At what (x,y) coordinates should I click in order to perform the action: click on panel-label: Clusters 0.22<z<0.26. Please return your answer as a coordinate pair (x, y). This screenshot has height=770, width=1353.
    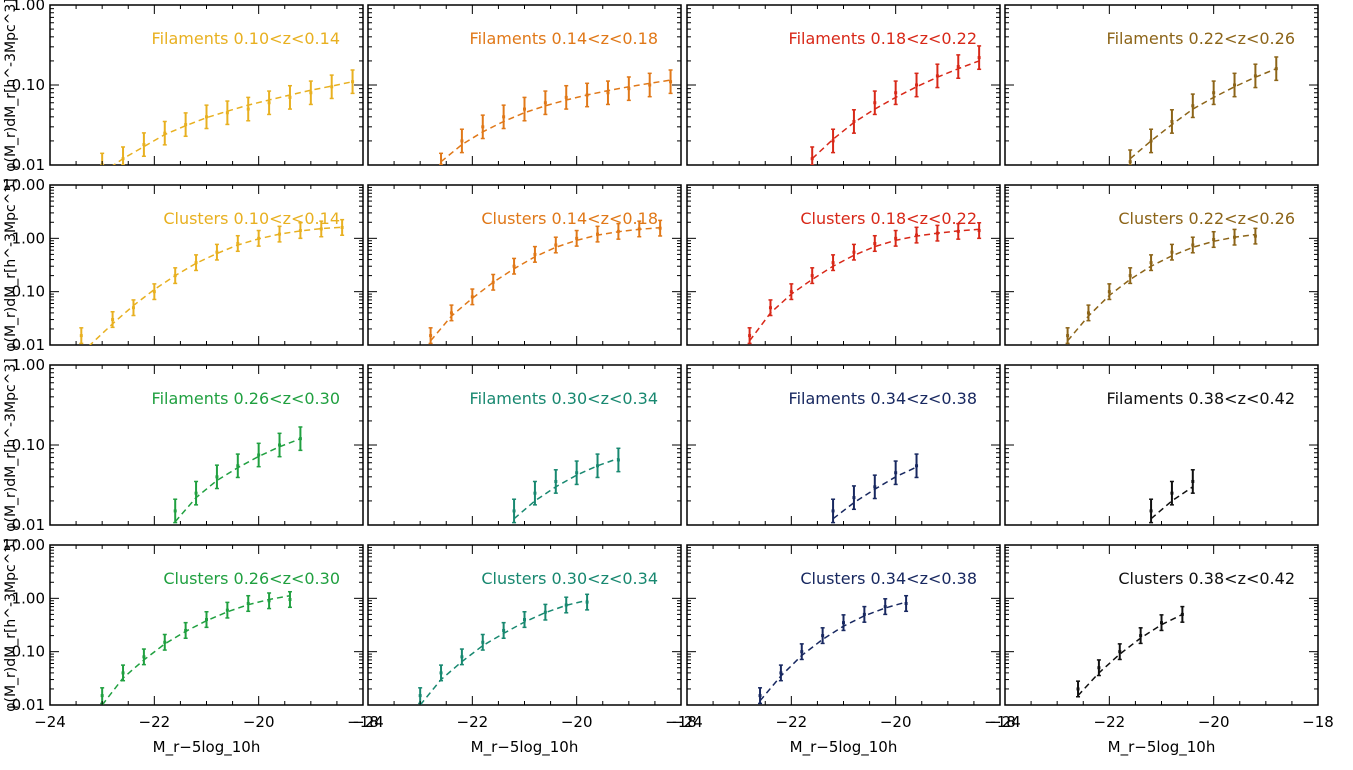
    Looking at the image, I should click on (1206, 218).